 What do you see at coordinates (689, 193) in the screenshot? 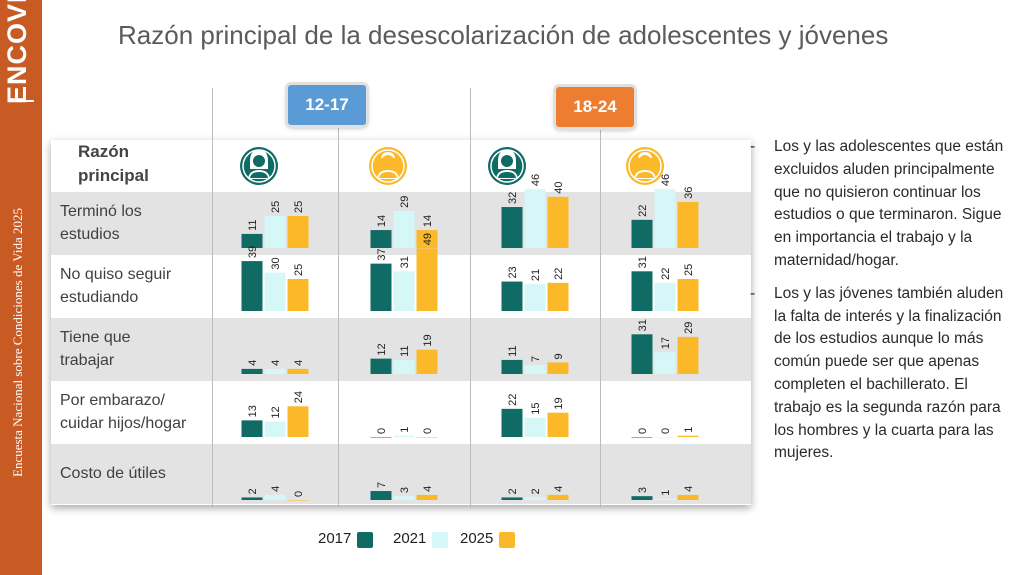
I see `data-label: 36` at bounding box center [689, 193].